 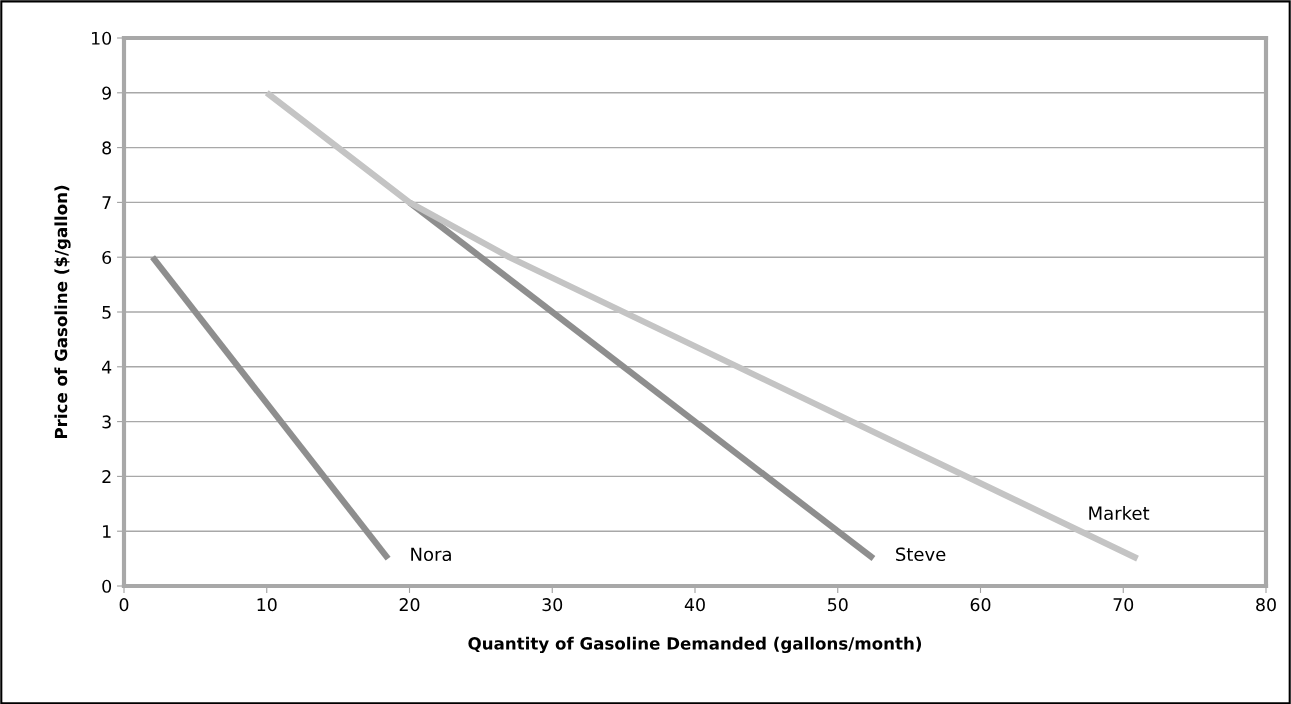 I want to click on x-tick-label: 80, so click(x=1266, y=605).